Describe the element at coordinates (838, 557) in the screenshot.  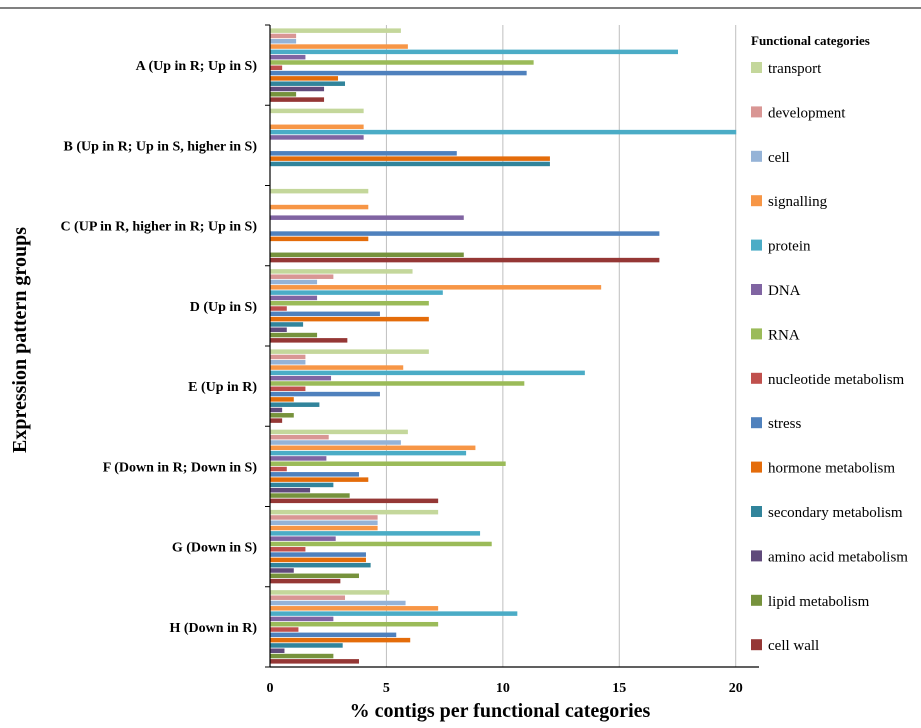
I see `legend-label-amino-acid-metabolism: amino acid metabolism` at that location.